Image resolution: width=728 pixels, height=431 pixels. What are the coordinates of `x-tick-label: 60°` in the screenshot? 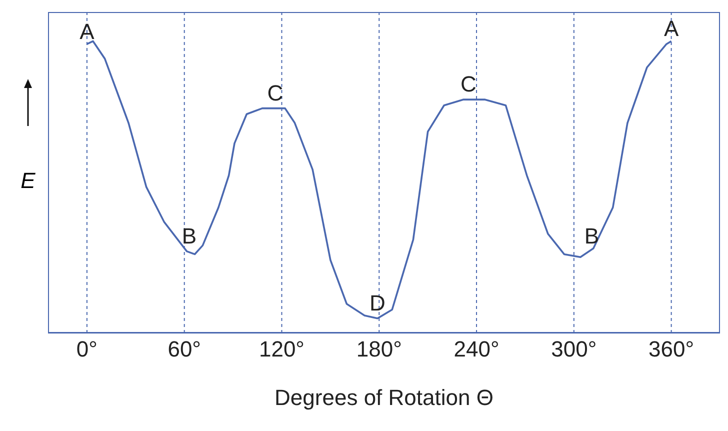 It's located at (184, 349).